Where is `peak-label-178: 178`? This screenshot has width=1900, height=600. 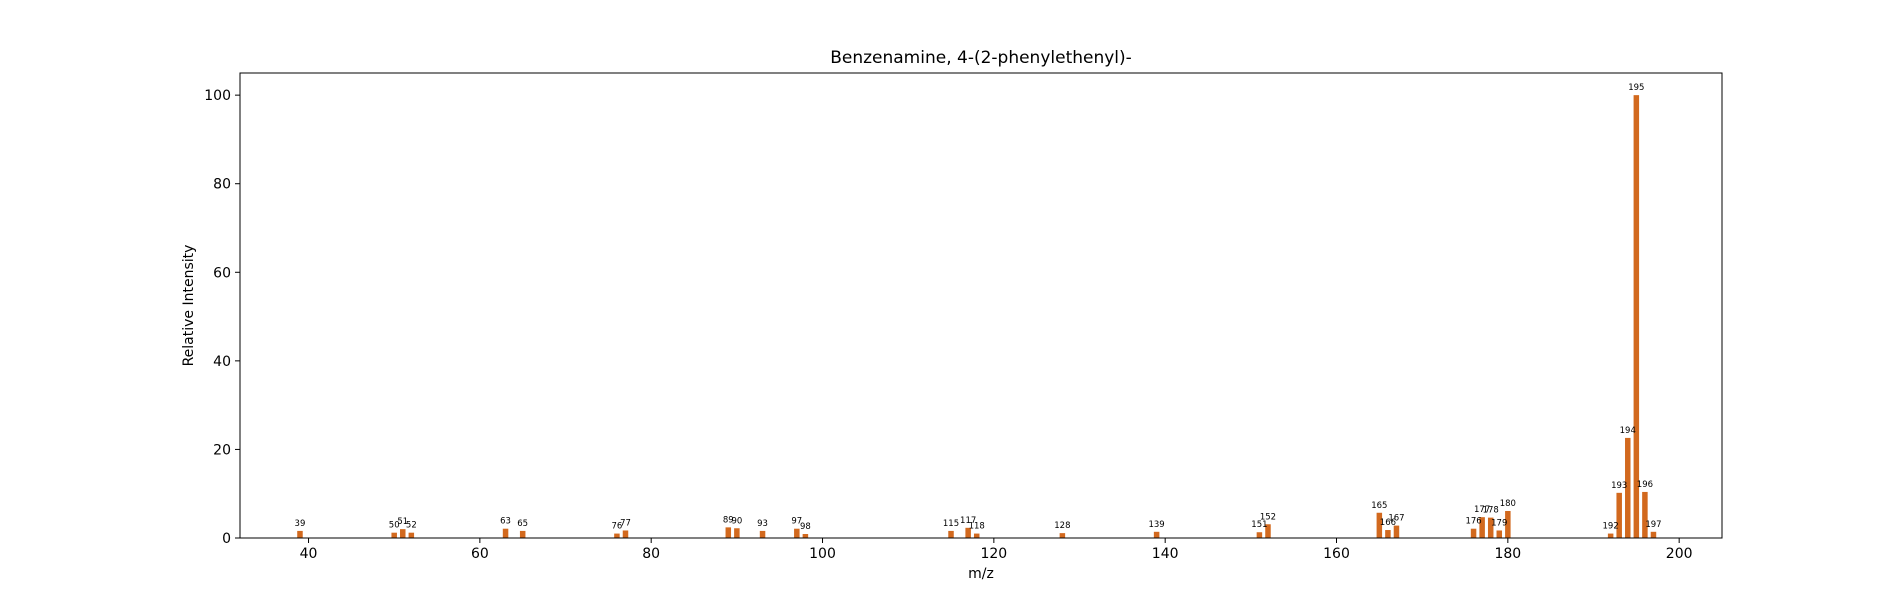 peak-label-178: 178 is located at coordinates (1491, 511).